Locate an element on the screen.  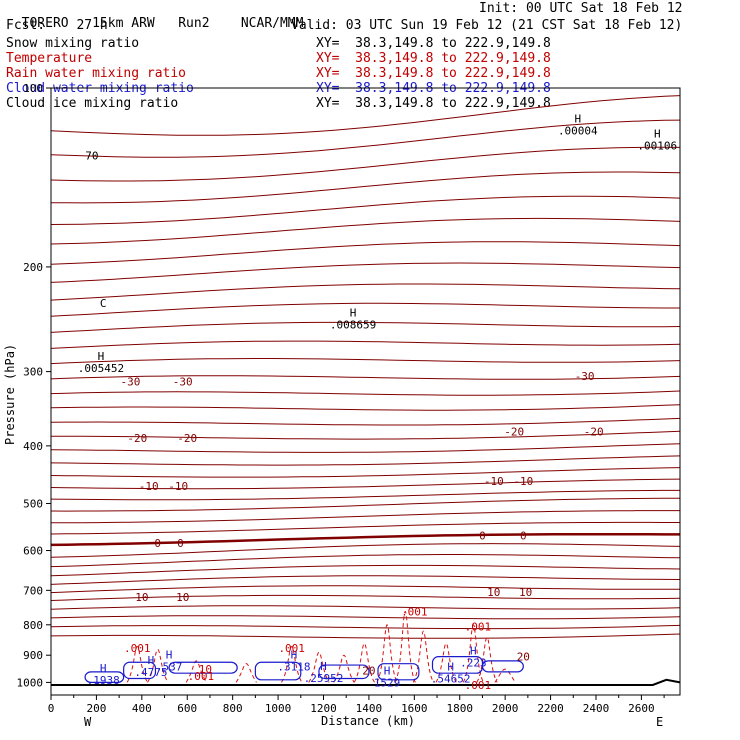
misc-contour-label: C is located at coordinates (103, 303).